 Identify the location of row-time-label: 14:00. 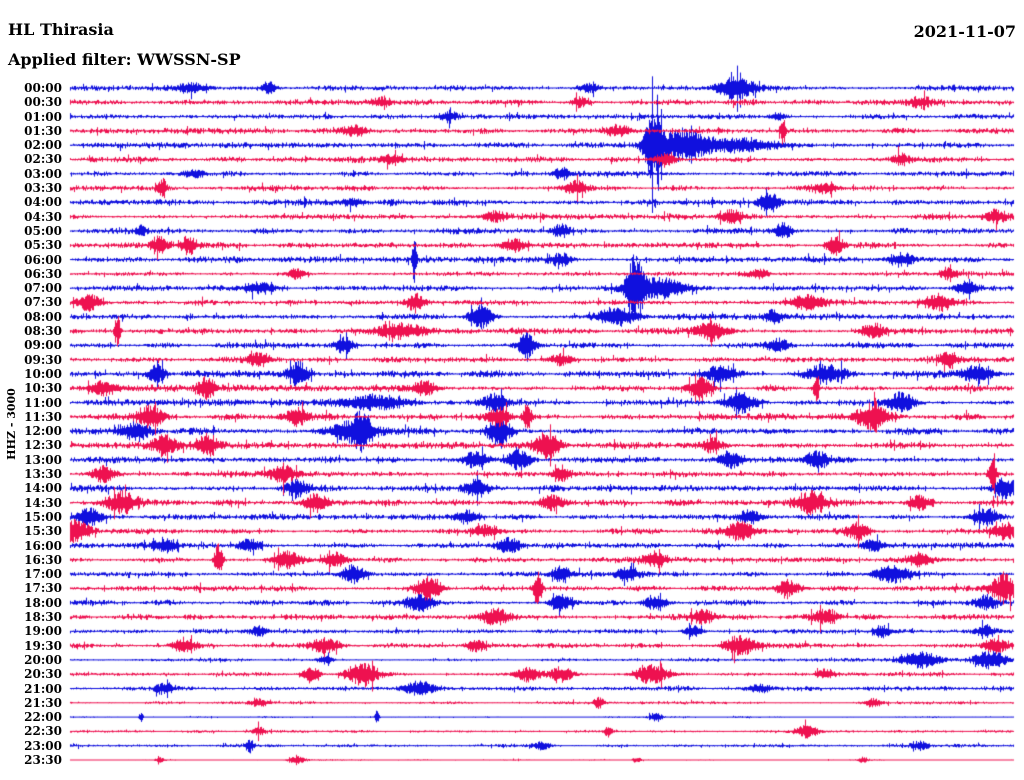
(43, 488).